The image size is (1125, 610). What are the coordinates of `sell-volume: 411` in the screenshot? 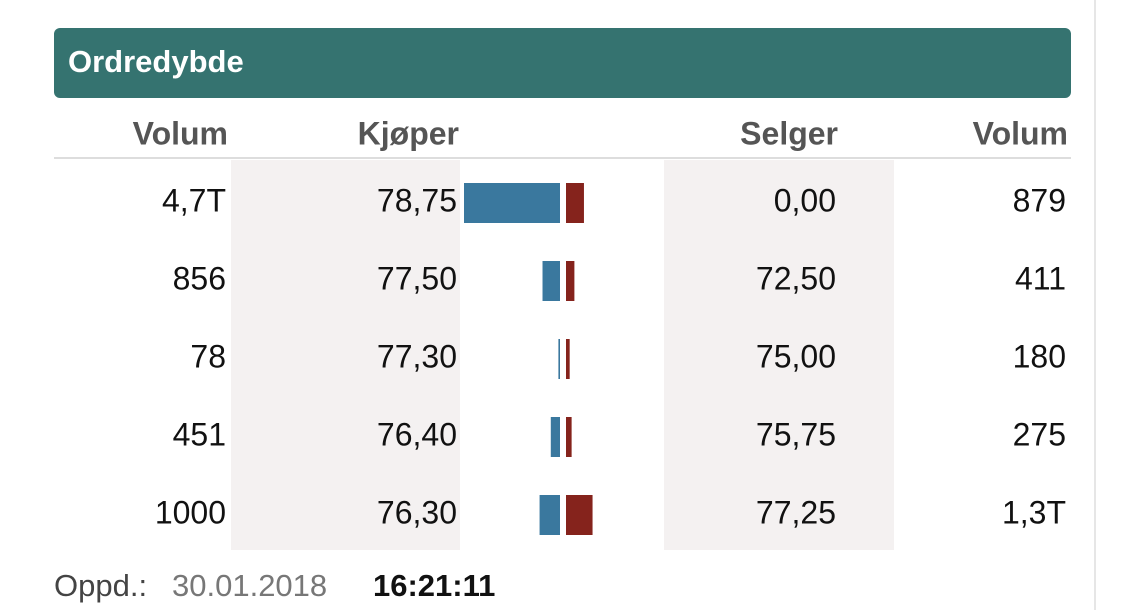 It's located at (1040, 278).